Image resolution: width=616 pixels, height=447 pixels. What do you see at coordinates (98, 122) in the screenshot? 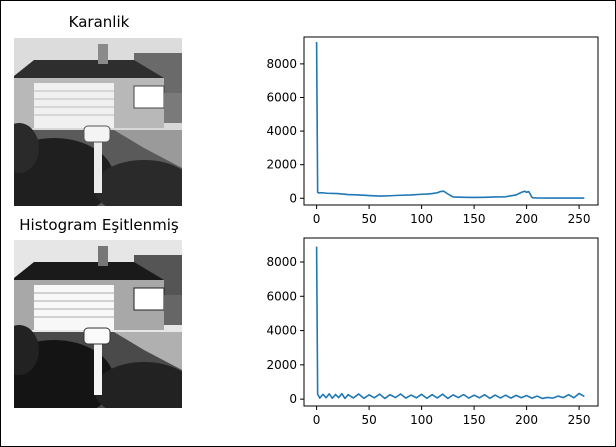
I see `house-photo-dark` at bounding box center [98, 122].